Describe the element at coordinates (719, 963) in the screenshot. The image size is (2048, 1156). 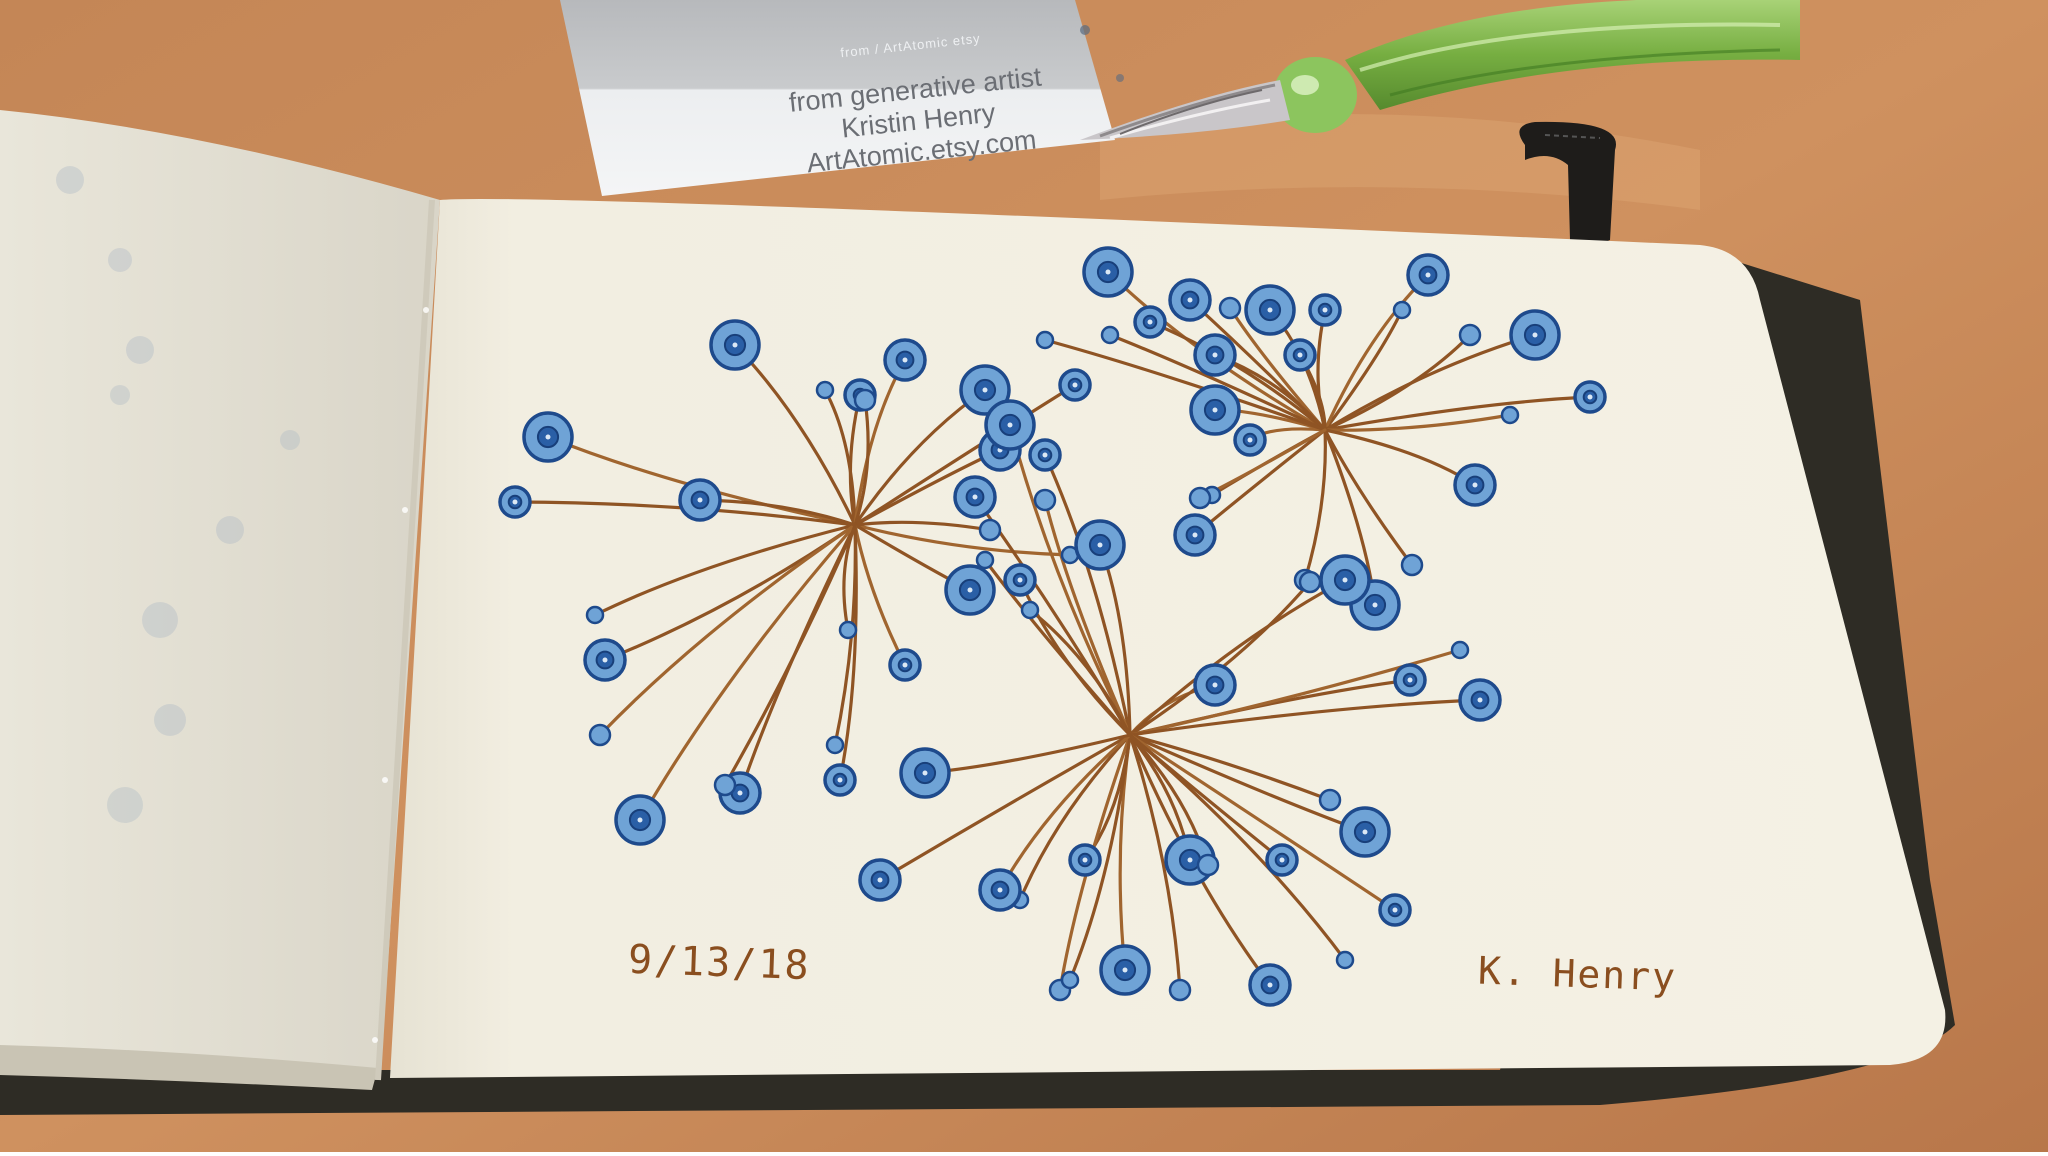
I see `sketch-date: 9/13/18` at that location.